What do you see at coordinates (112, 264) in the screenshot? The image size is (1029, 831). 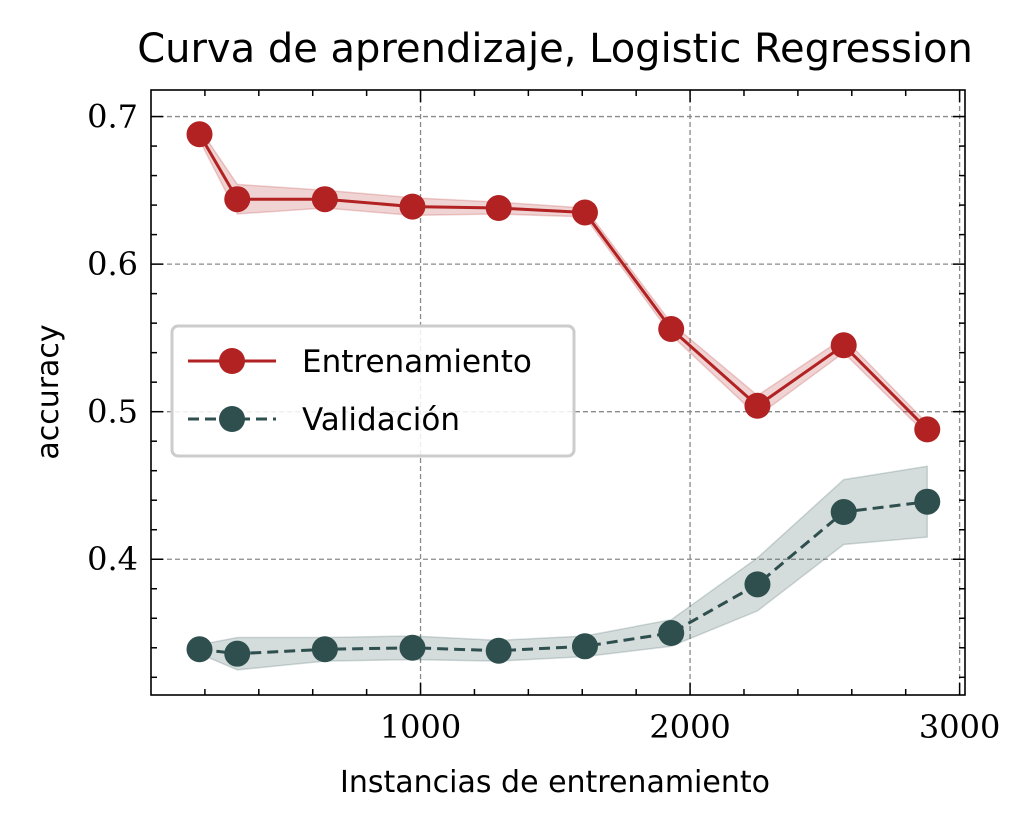 I see `y-tick-label: 0.6` at bounding box center [112, 264].